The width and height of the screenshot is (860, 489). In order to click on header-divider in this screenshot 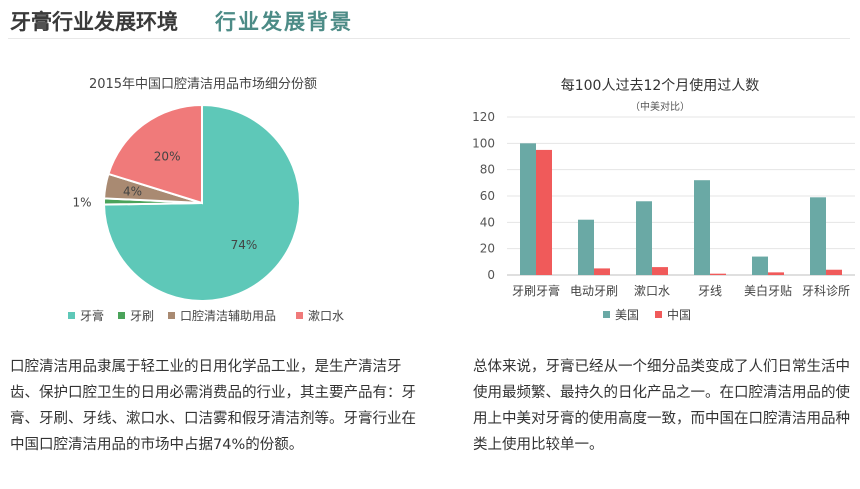, I will do `click(429, 38)`.